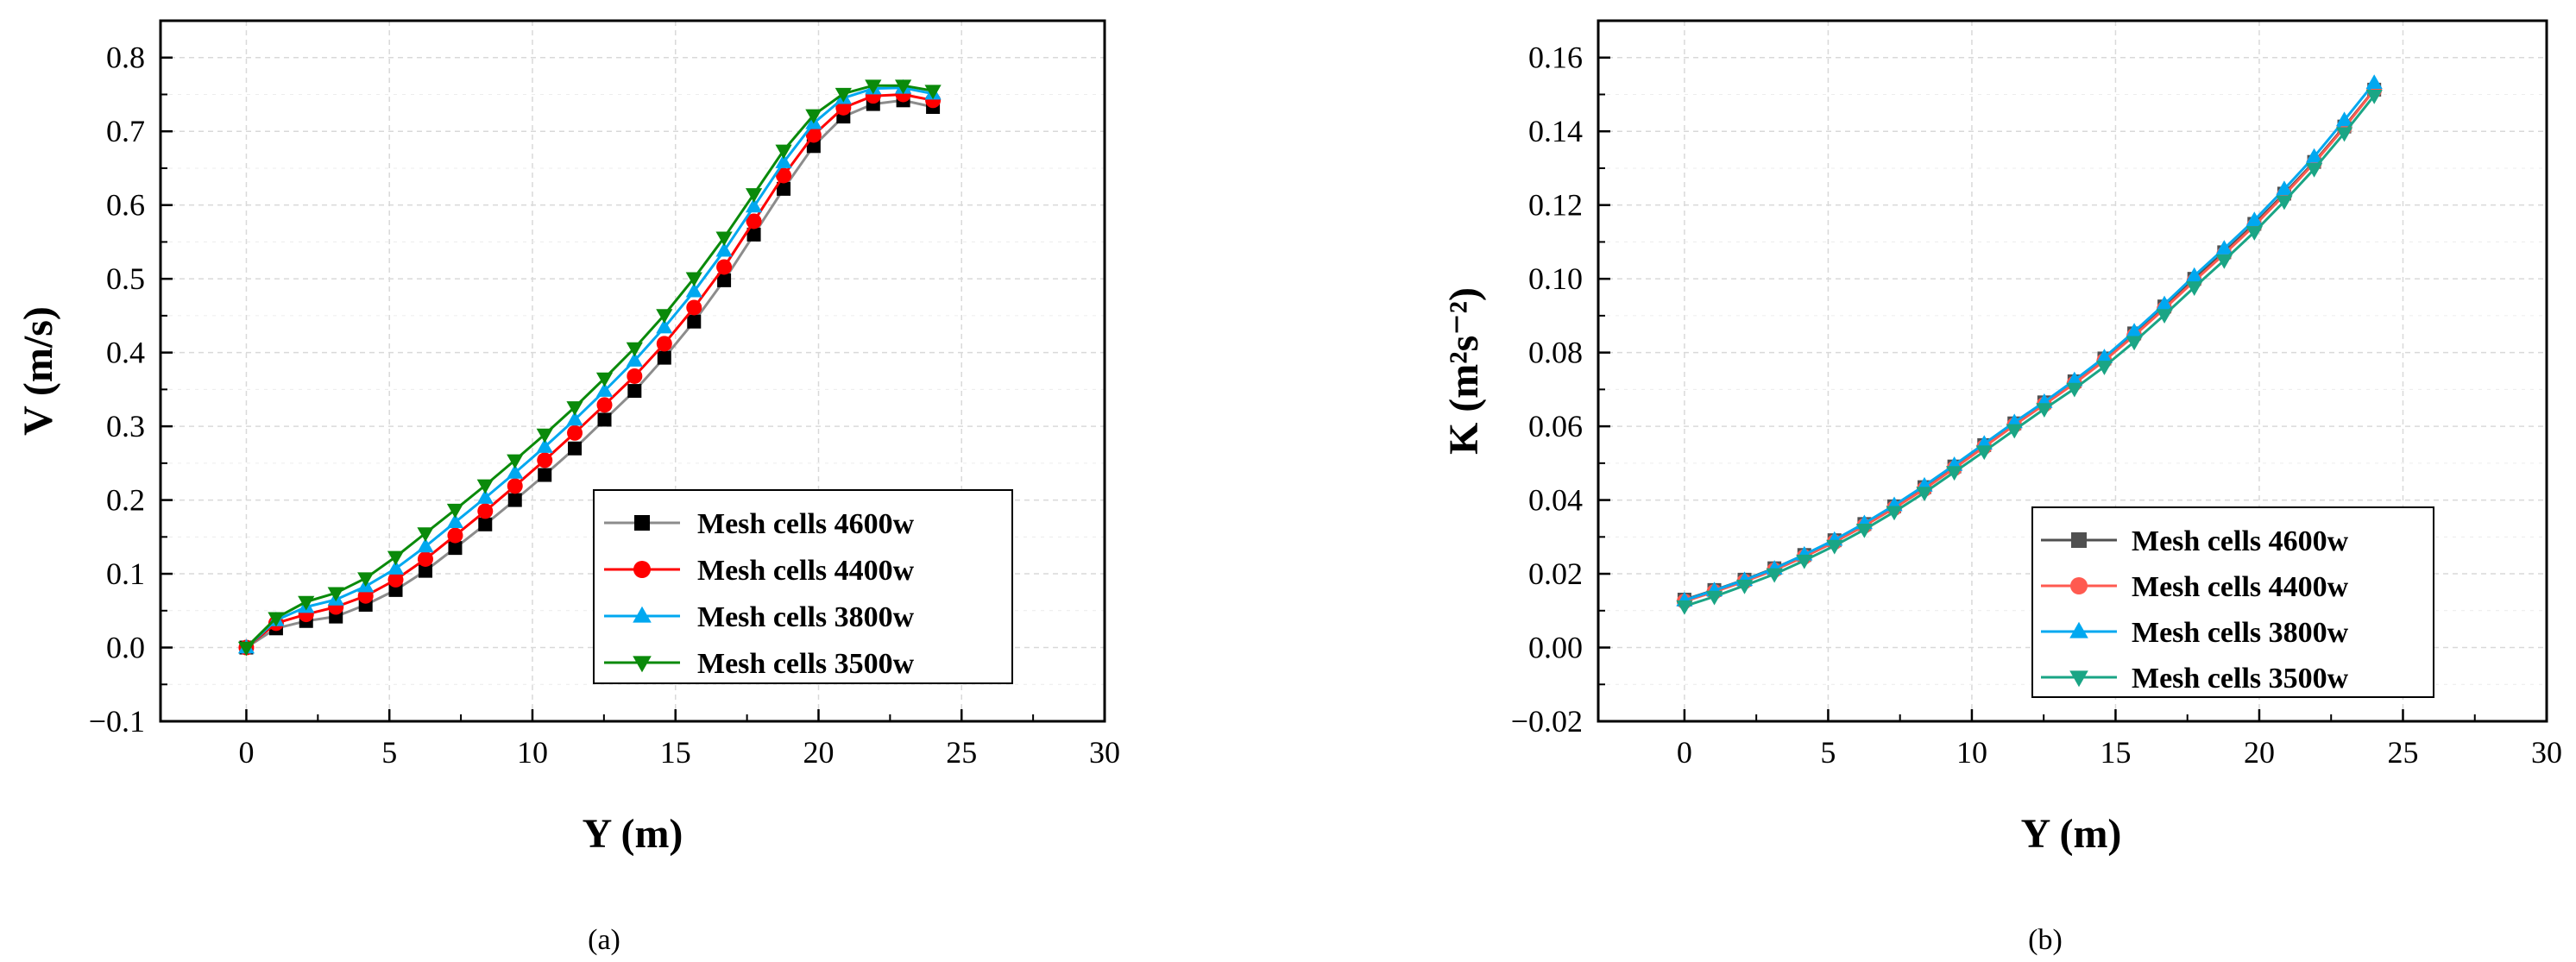  What do you see at coordinates (1828, 752) in the screenshot?
I see `x-tick-label: 5` at bounding box center [1828, 752].